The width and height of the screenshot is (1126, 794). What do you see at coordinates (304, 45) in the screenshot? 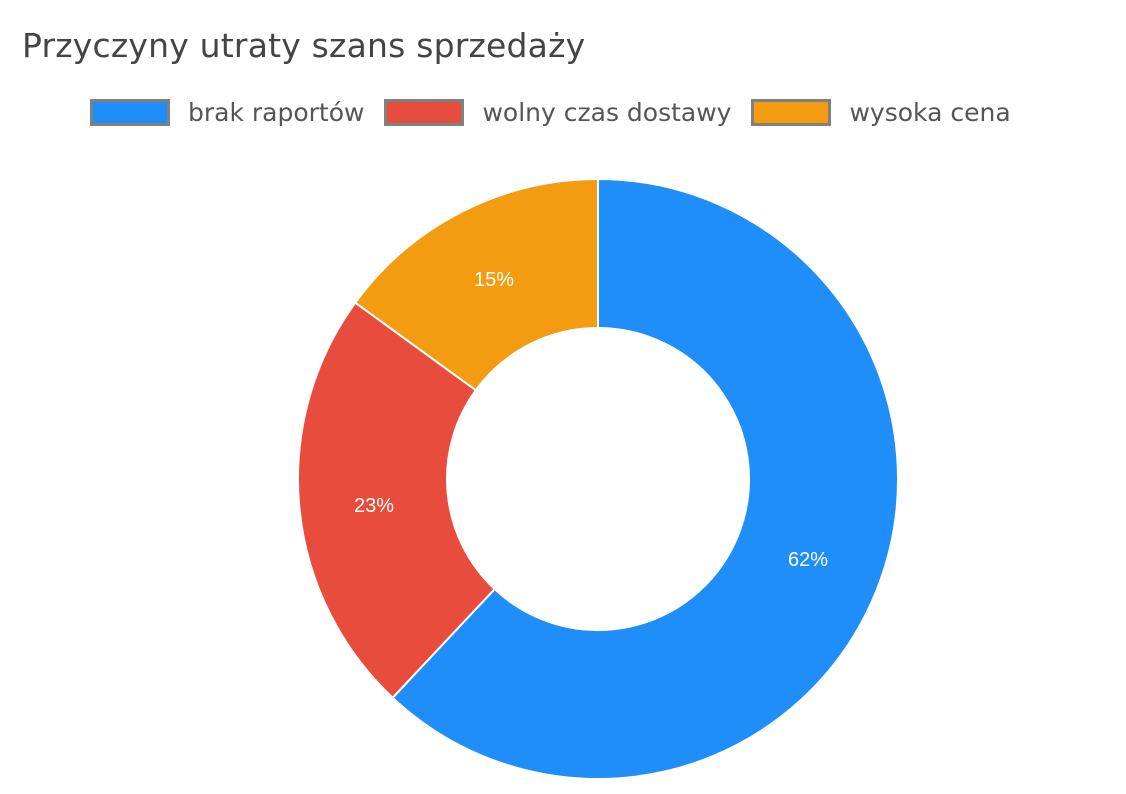
I see `chart-title: Przyczyny utraty szans sprzedaży` at bounding box center [304, 45].